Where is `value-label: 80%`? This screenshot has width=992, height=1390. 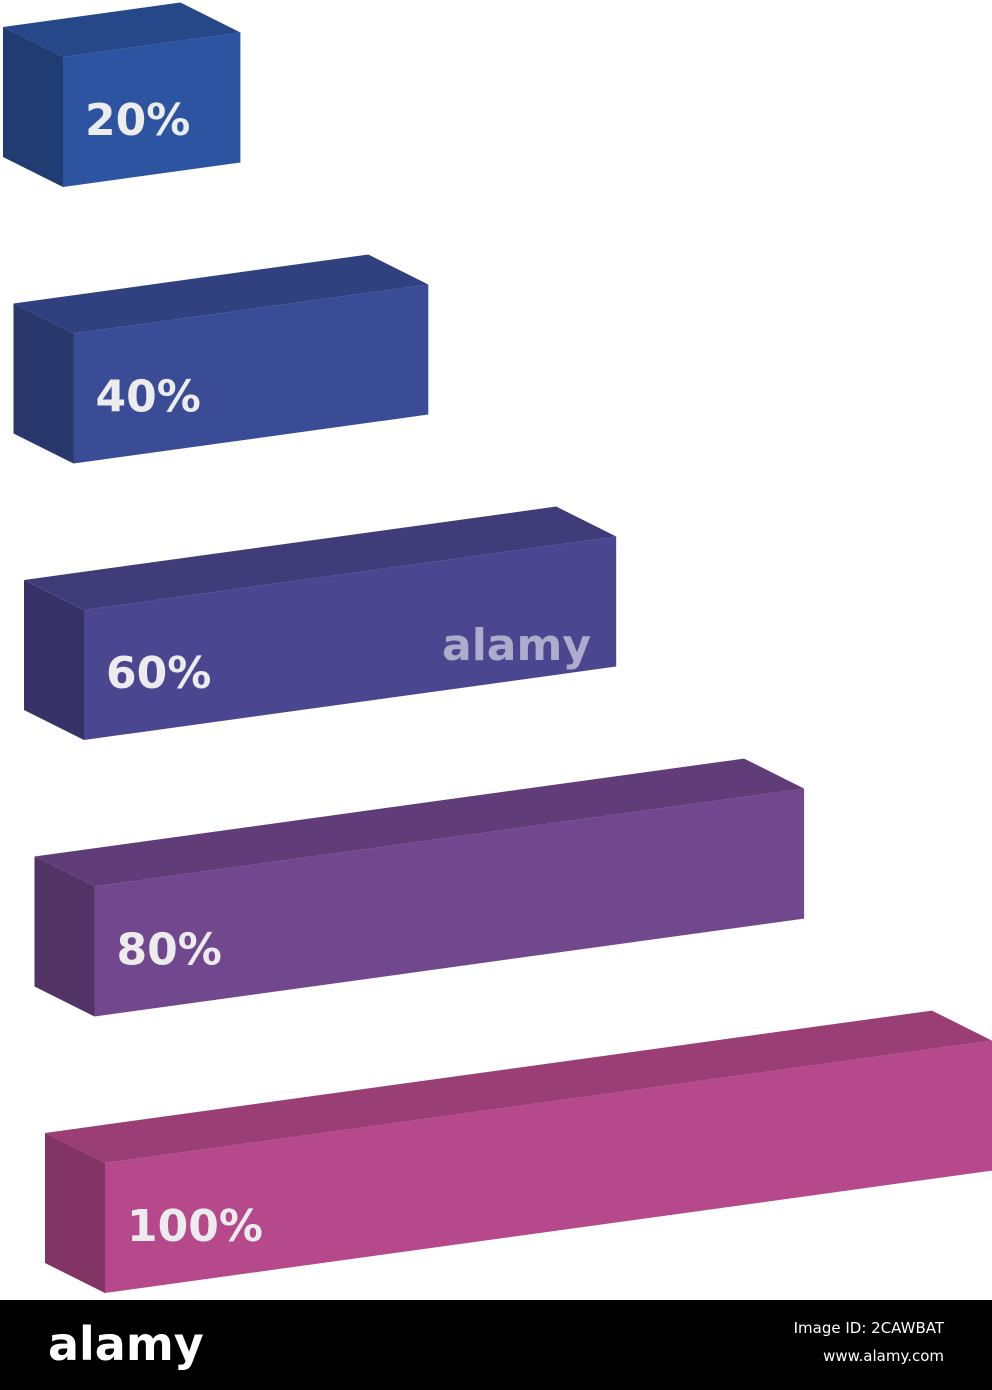 value-label: 80% is located at coordinates (169, 950).